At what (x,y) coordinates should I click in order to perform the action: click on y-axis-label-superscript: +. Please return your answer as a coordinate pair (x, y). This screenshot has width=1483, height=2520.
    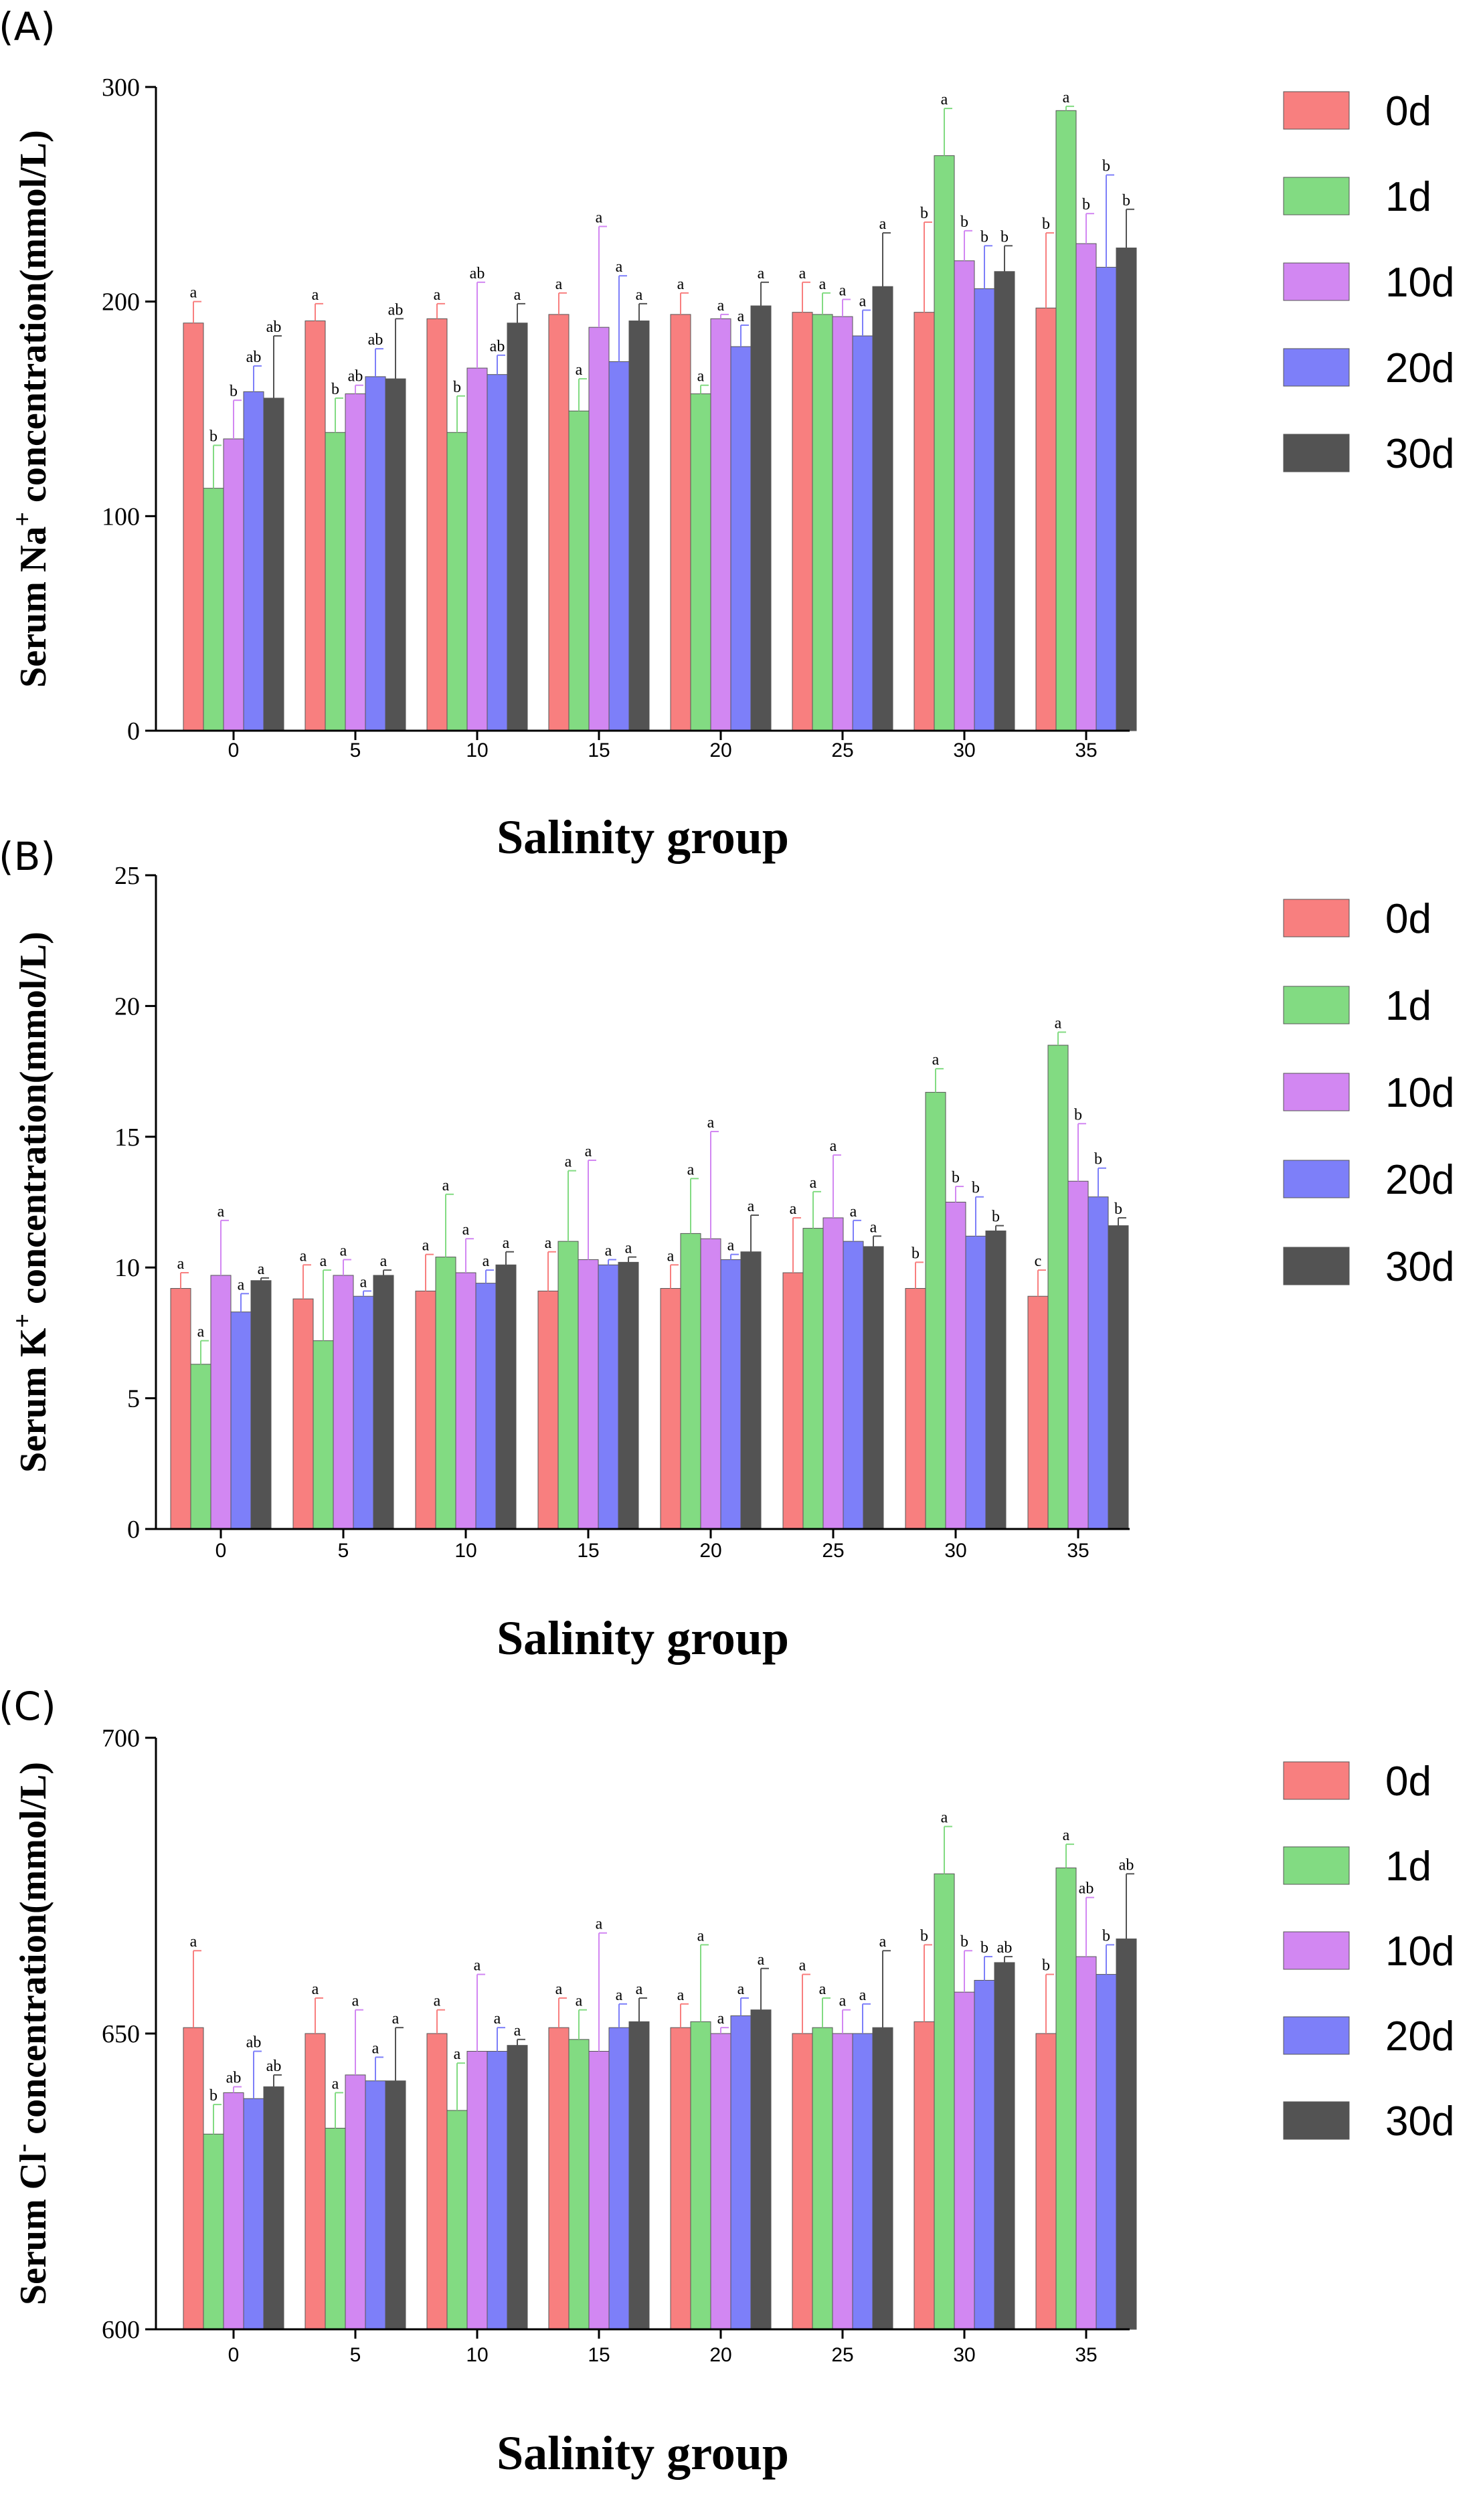
    Looking at the image, I should click on (23, 520).